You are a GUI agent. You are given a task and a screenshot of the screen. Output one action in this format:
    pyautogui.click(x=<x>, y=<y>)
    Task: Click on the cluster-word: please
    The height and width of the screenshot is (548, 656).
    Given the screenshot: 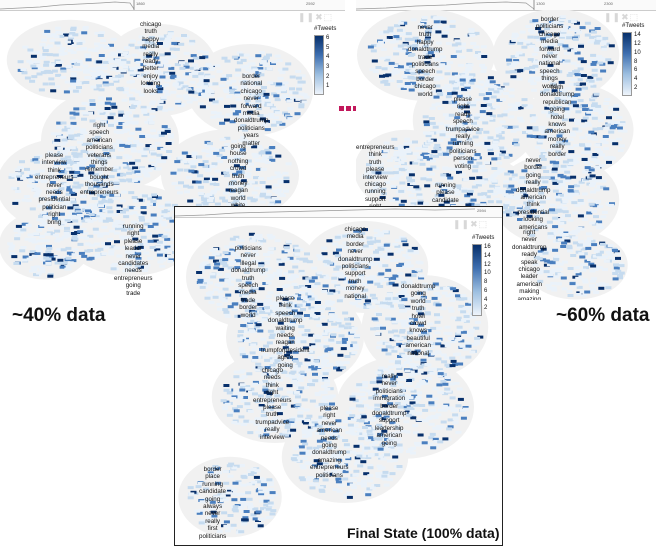 What is the action you would take?
    pyautogui.click(x=445, y=193)
    